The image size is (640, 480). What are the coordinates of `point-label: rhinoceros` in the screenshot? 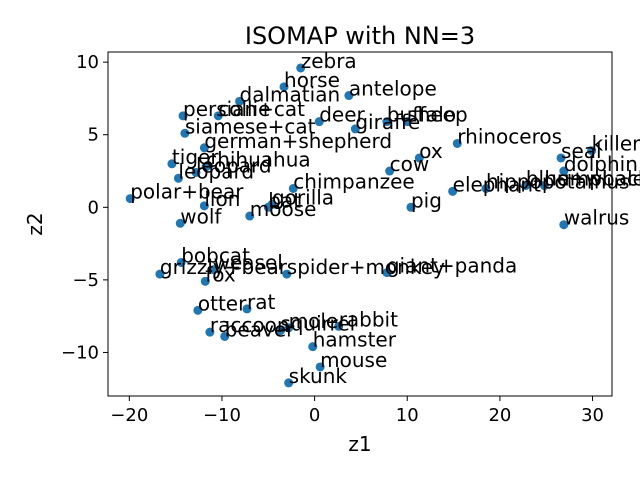 It's located at (509, 136).